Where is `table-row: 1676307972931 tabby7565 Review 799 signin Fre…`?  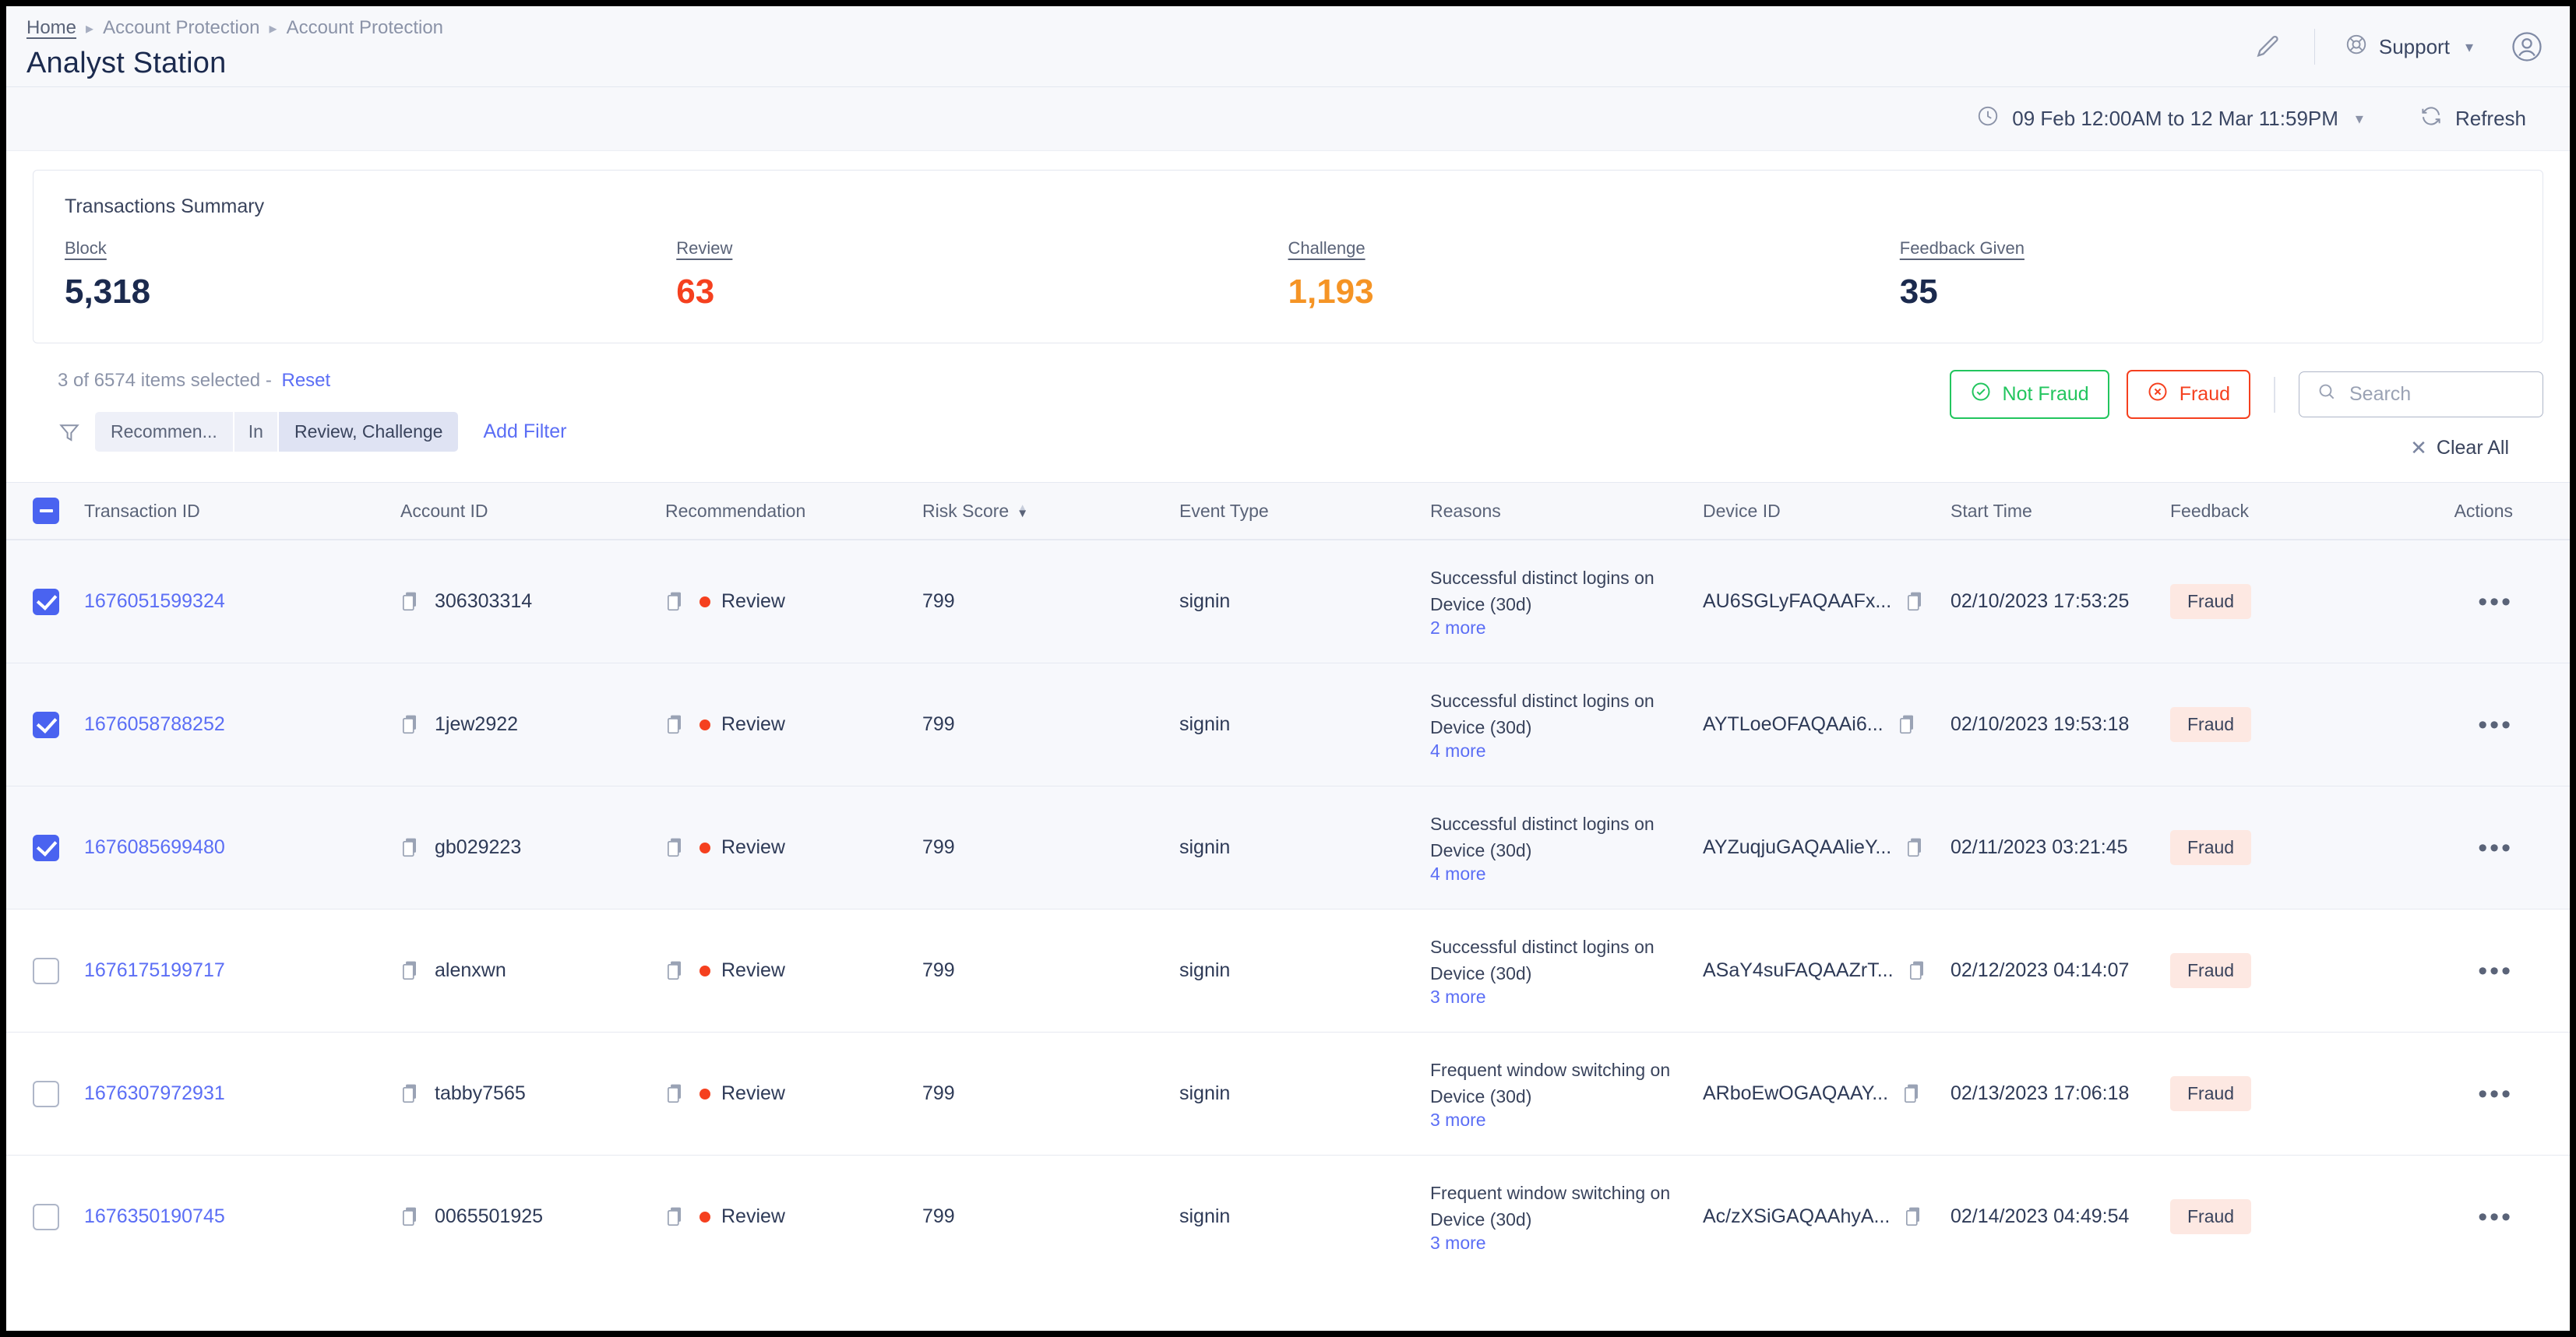 table-row: 1676307972931 tabby7565 Review 799 signin Fre… is located at coordinates (1288, 1093).